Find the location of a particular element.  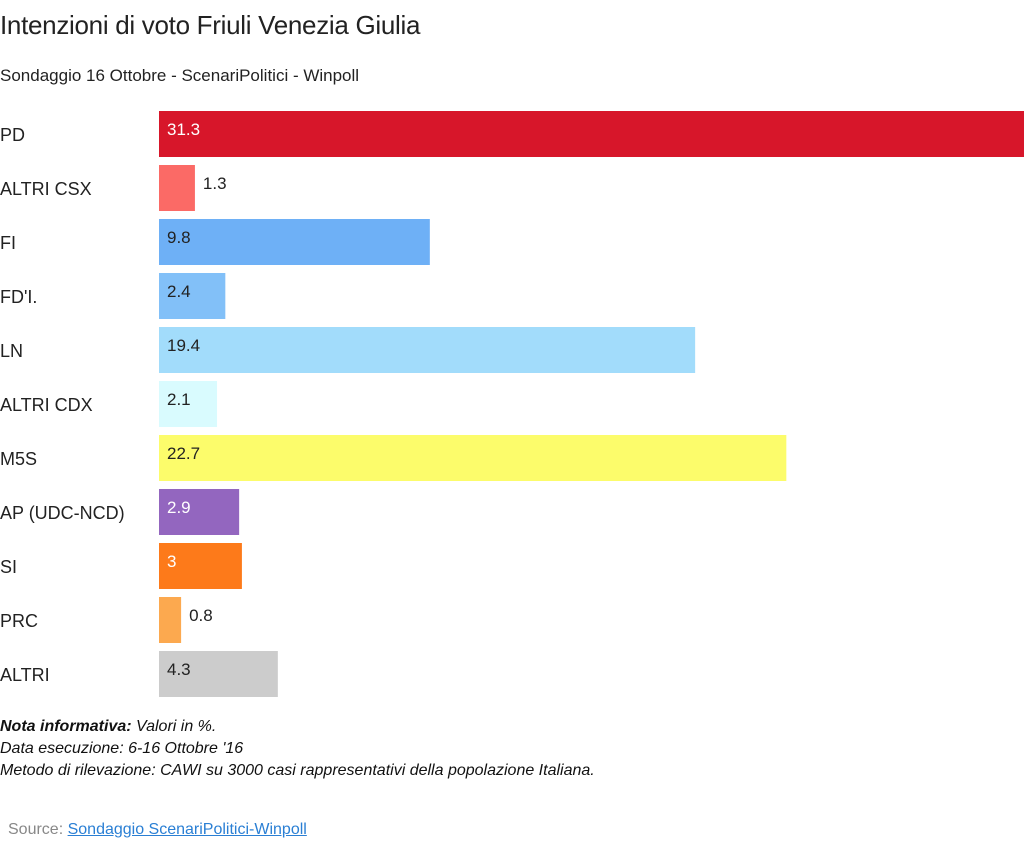

category-label: ALTRI CSX is located at coordinates (46, 189).